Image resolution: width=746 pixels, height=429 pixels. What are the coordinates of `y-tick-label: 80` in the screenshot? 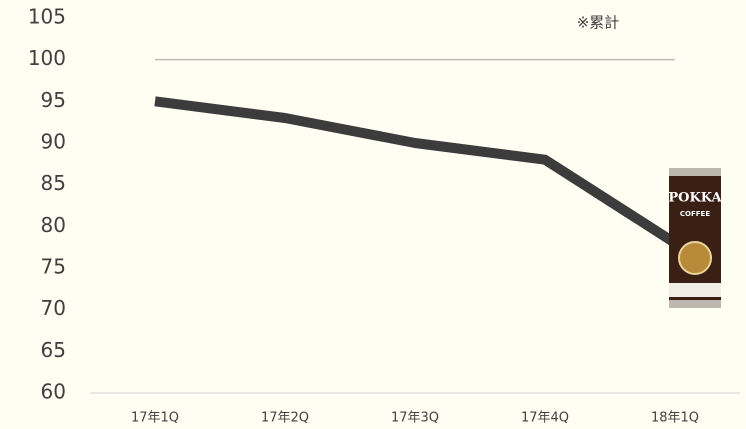 It's located at (53, 225).